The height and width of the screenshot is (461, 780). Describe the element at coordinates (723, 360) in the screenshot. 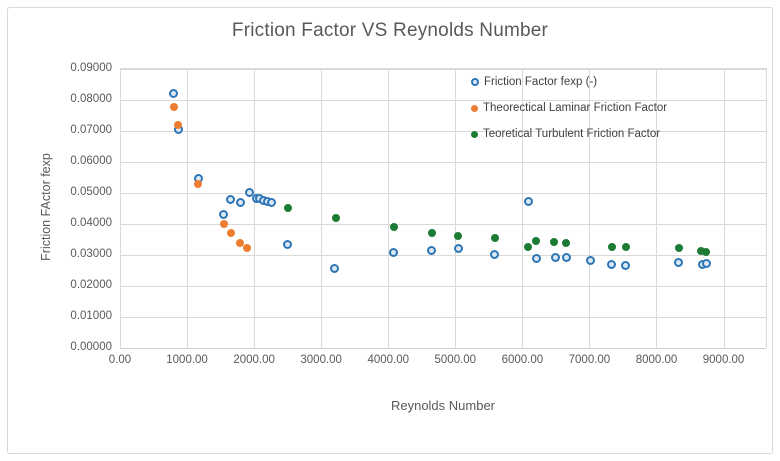

I see `x-tick-label: 9000.00` at that location.